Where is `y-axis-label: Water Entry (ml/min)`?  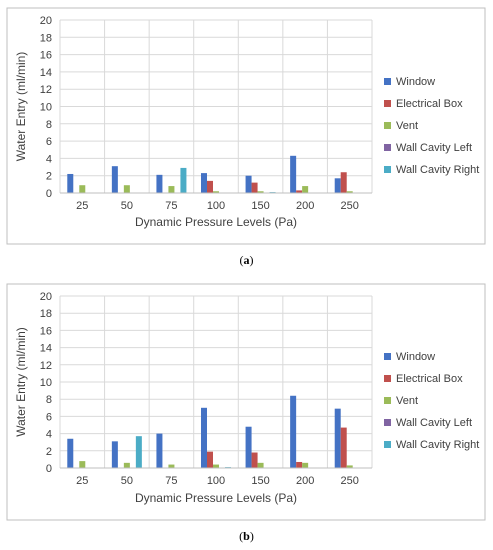
y-axis-label: Water Entry (ml/min) is located at coordinates (21, 382).